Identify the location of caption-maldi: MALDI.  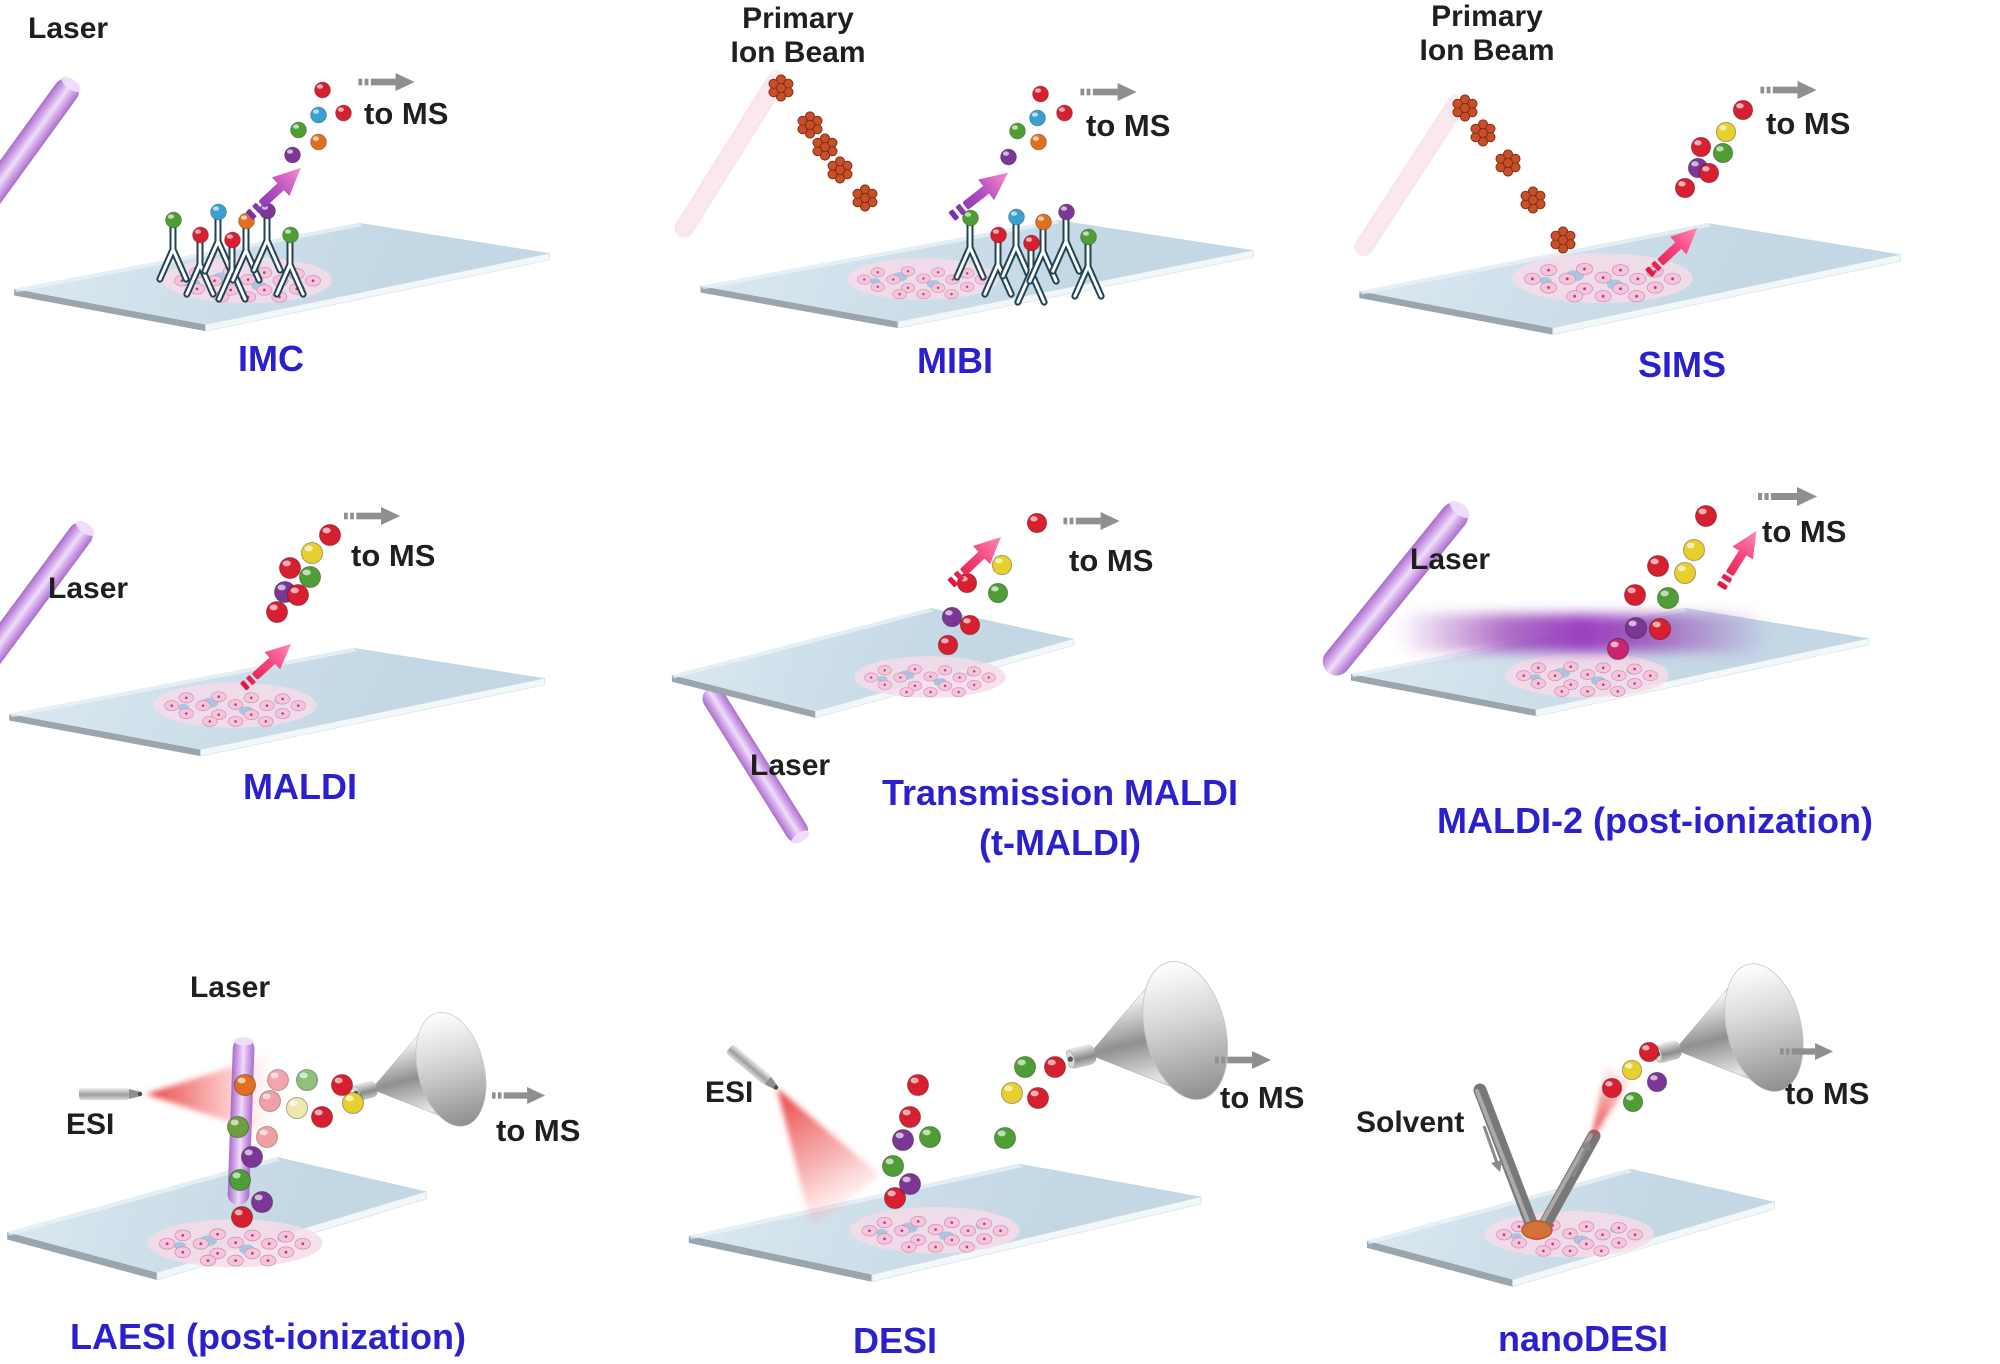
(300, 786).